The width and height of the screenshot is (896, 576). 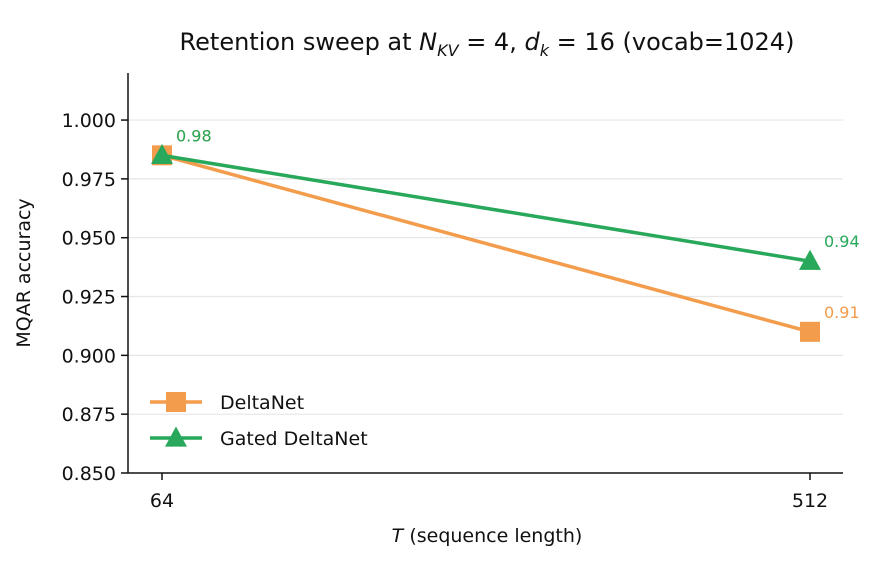 I want to click on y-axis-label: MQAR accuracy, so click(x=24, y=272).